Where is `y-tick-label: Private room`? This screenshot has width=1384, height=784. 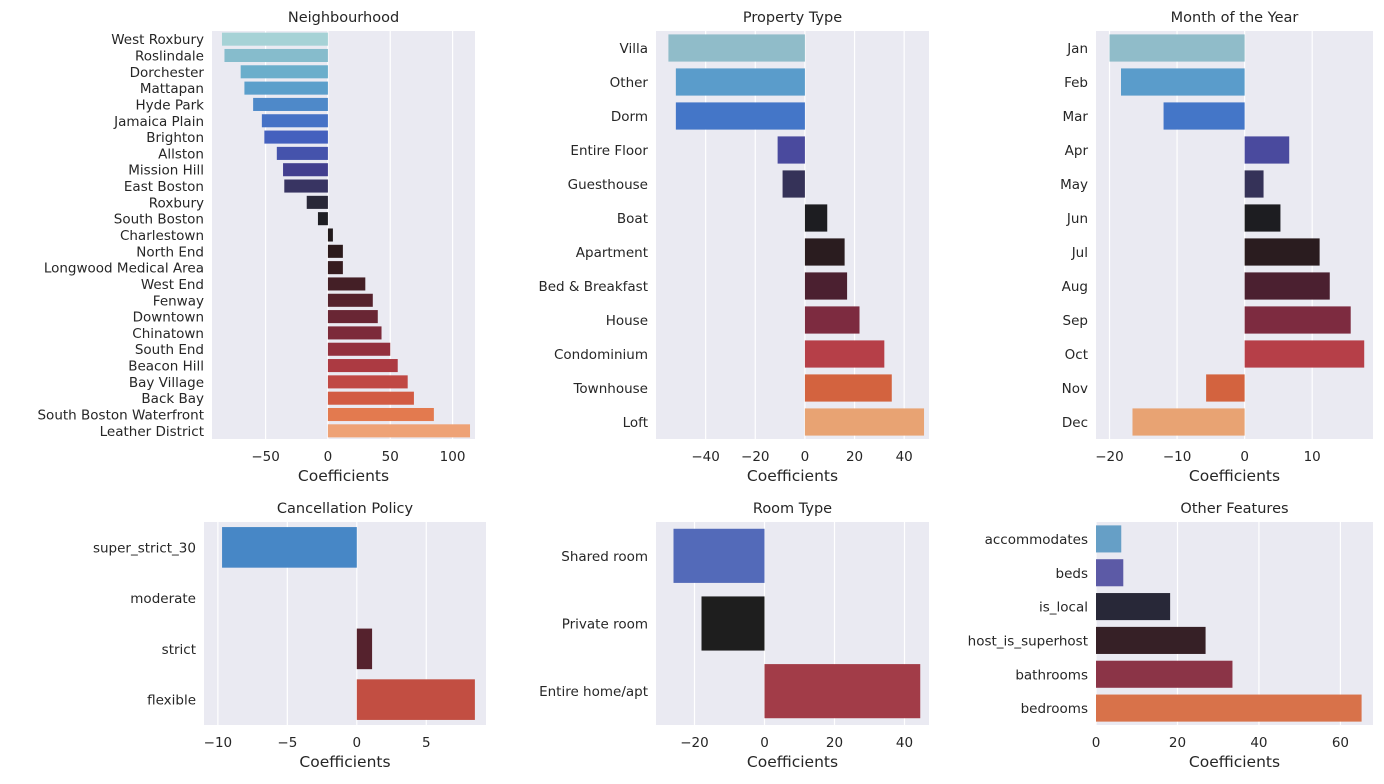 y-tick-label: Private room is located at coordinates (605, 625).